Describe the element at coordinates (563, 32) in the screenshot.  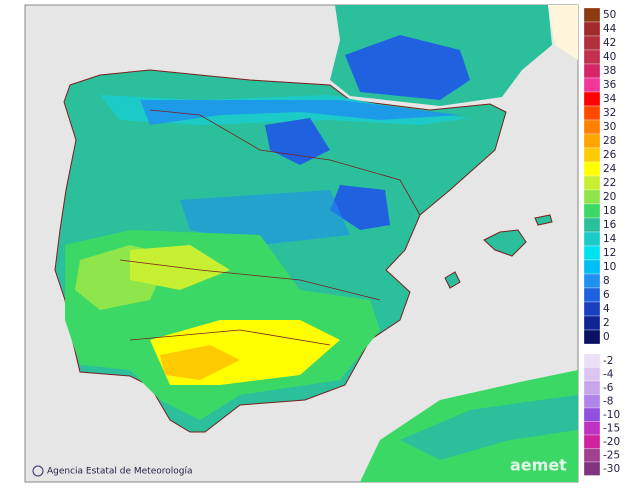
I see `outside-area` at that location.